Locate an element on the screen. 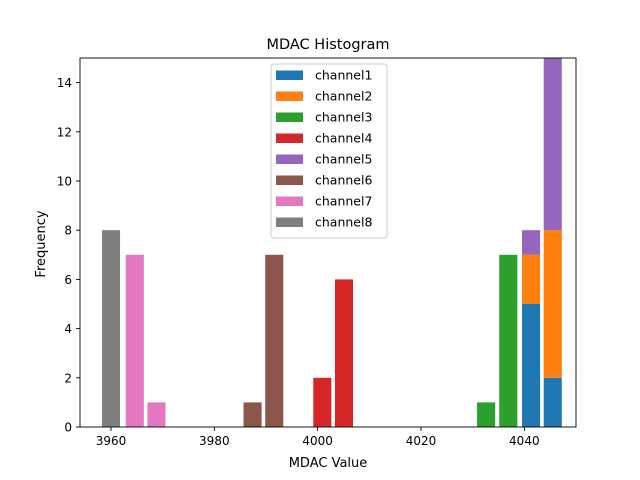 The height and width of the screenshot is (480, 640). legend-swatch-channel2 is located at coordinates (289, 96).